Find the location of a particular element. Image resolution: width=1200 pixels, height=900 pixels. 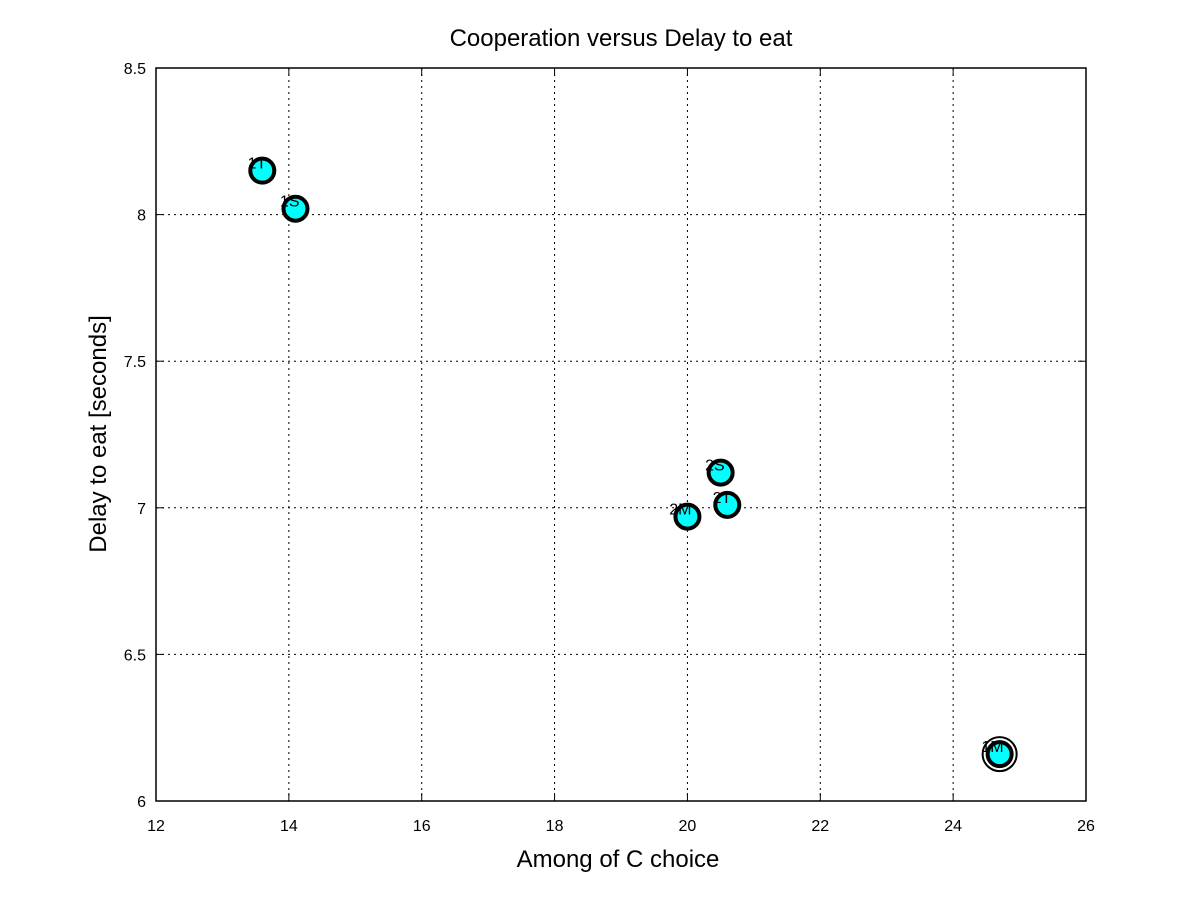

y-tick-label: 8 is located at coordinates (141, 216).